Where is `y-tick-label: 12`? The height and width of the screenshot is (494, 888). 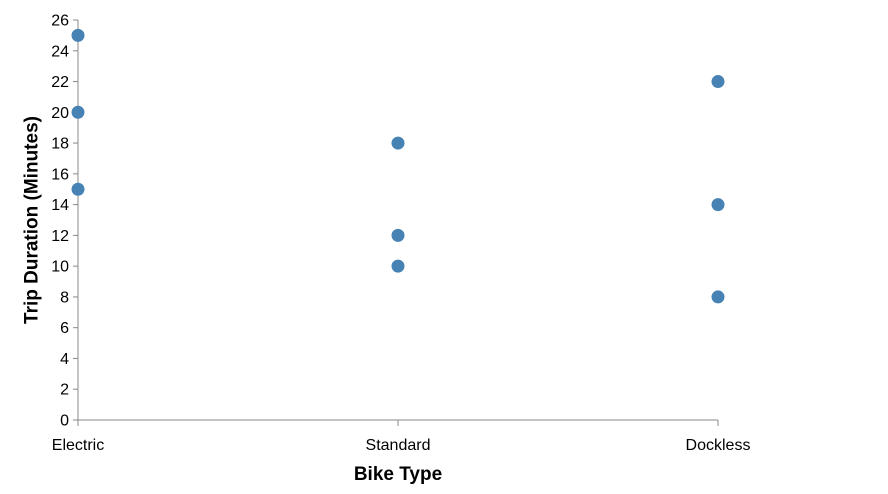 y-tick-label: 12 is located at coordinates (60, 236).